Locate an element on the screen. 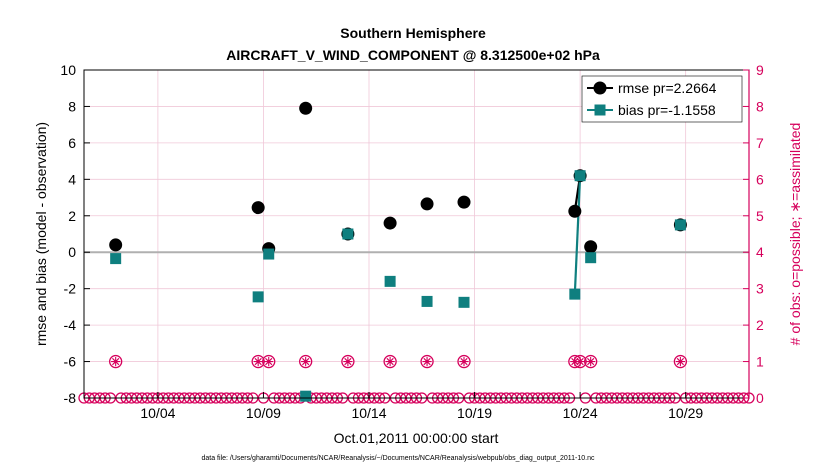  y2-tick-label: 6 is located at coordinates (760, 179).